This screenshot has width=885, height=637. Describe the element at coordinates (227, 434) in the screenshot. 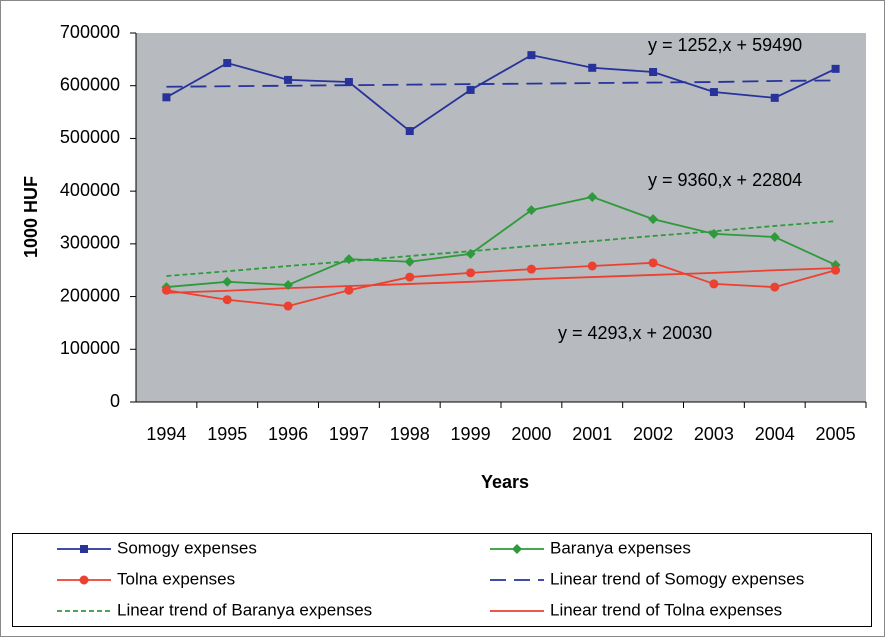

I see `x-tick-label: 1995` at that location.